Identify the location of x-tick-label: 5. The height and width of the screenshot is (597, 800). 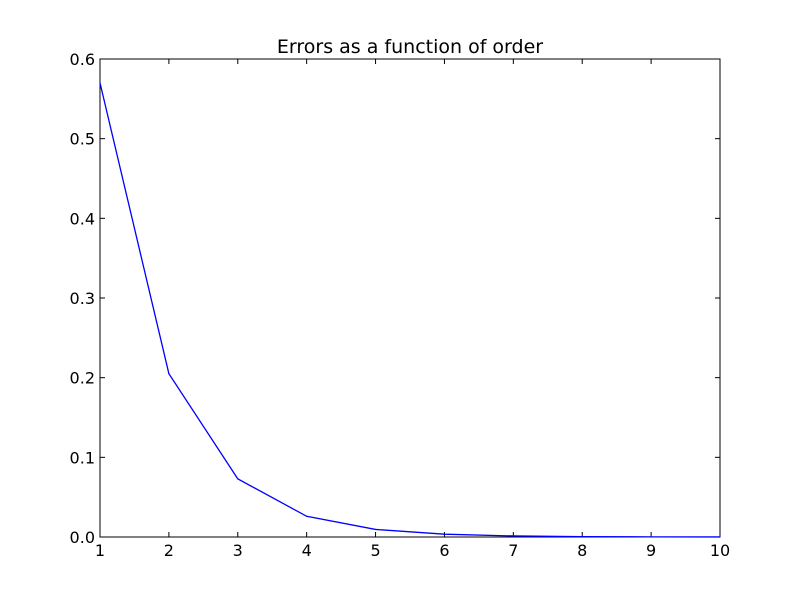
(375, 550).